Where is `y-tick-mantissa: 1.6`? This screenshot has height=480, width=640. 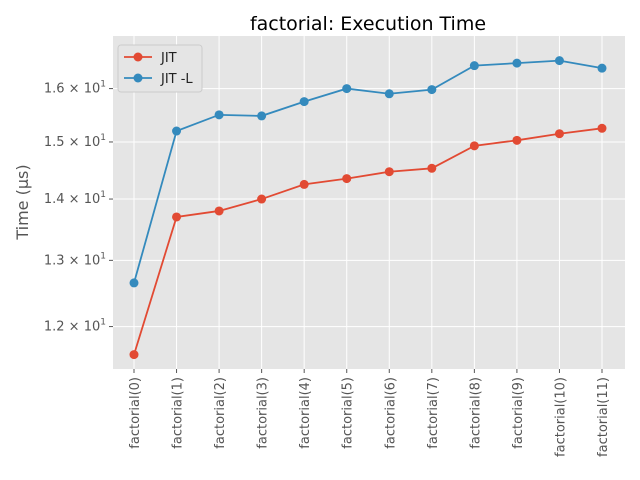 y-tick-mantissa: 1.6 is located at coordinates (54, 89).